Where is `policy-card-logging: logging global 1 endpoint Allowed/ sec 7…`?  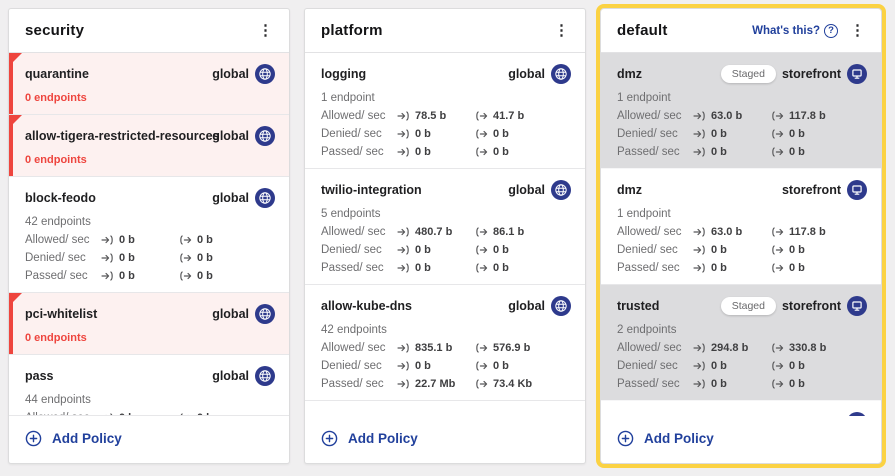 policy-card-logging: logging global 1 endpoint Allowed/ sec 7… is located at coordinates (445, 111).